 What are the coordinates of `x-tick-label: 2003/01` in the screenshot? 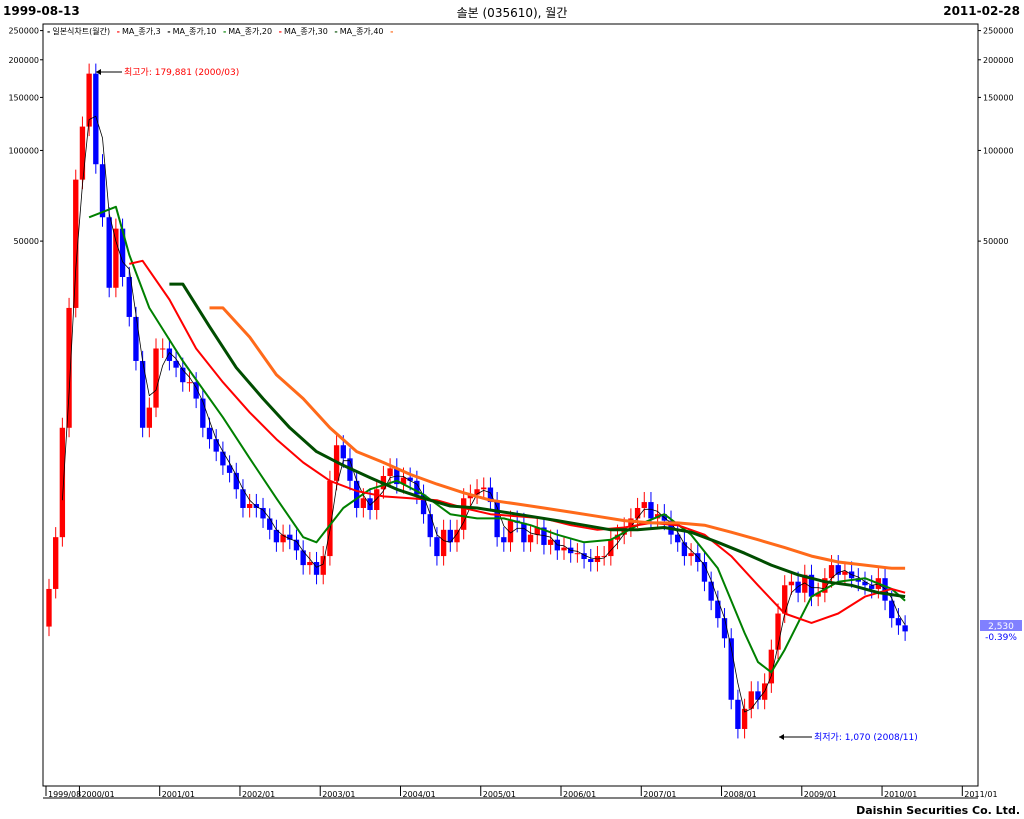 It's located at (338, 794).